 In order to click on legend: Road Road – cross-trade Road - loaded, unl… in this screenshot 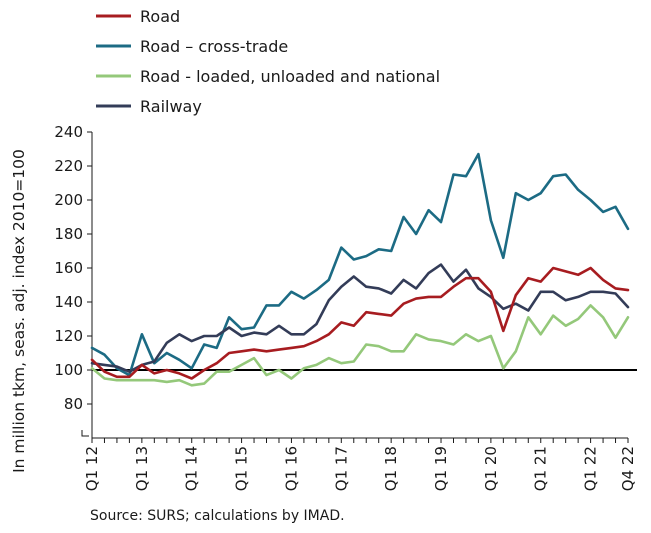, I will do `click(268, 61)`.